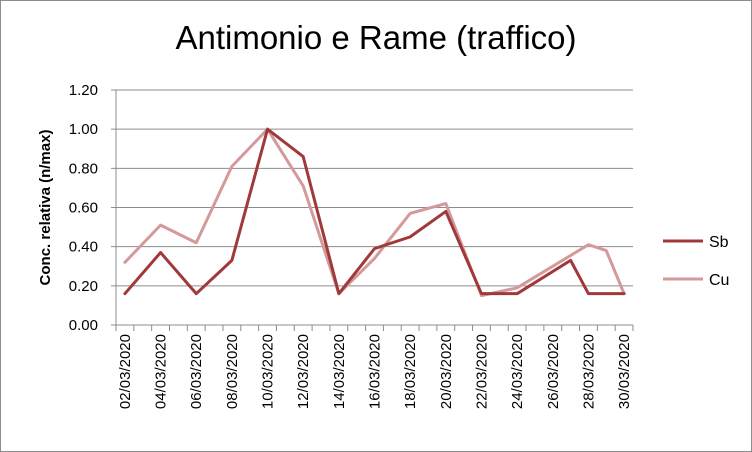 The width and height of the screenshot is (752, 452). I want to click on chart-title: Antimonio e Rame (traffico), so click(376, 37).